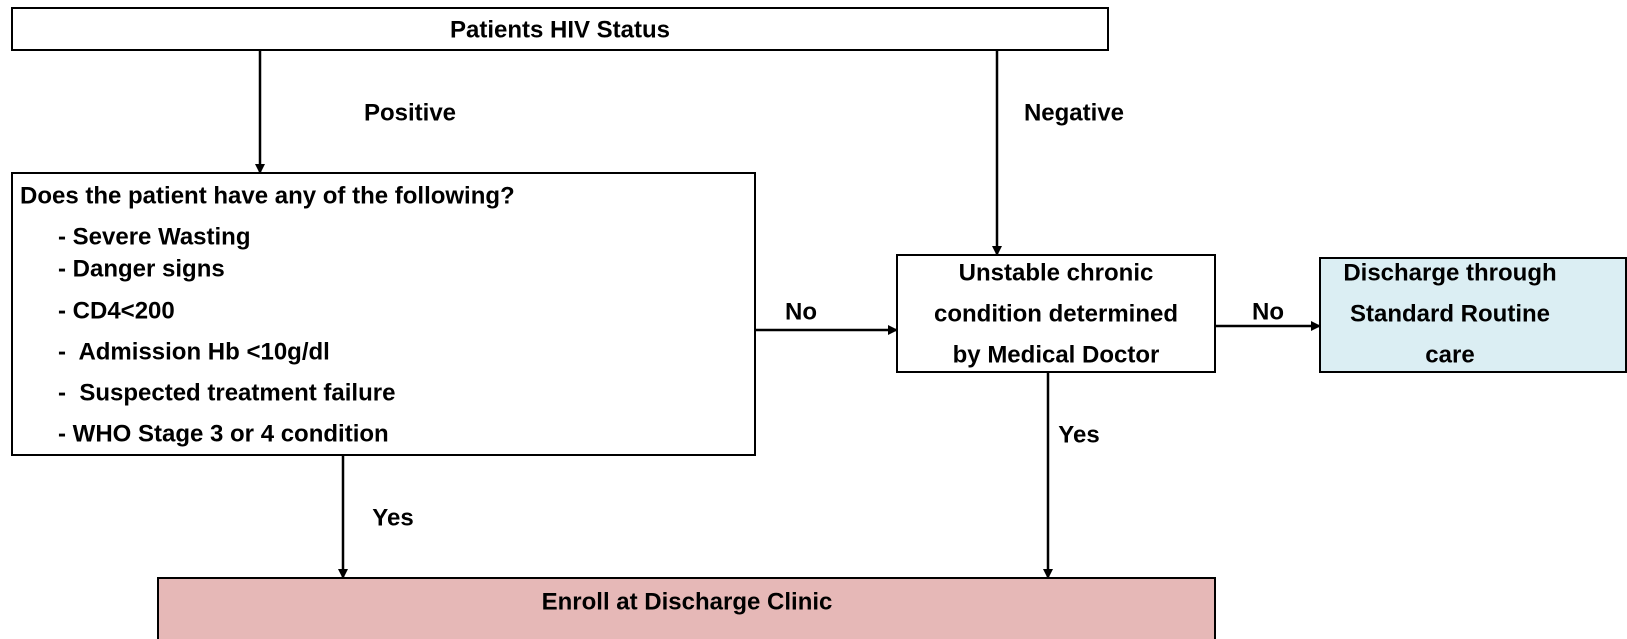  I want to click on status-box, so click(560, 29).